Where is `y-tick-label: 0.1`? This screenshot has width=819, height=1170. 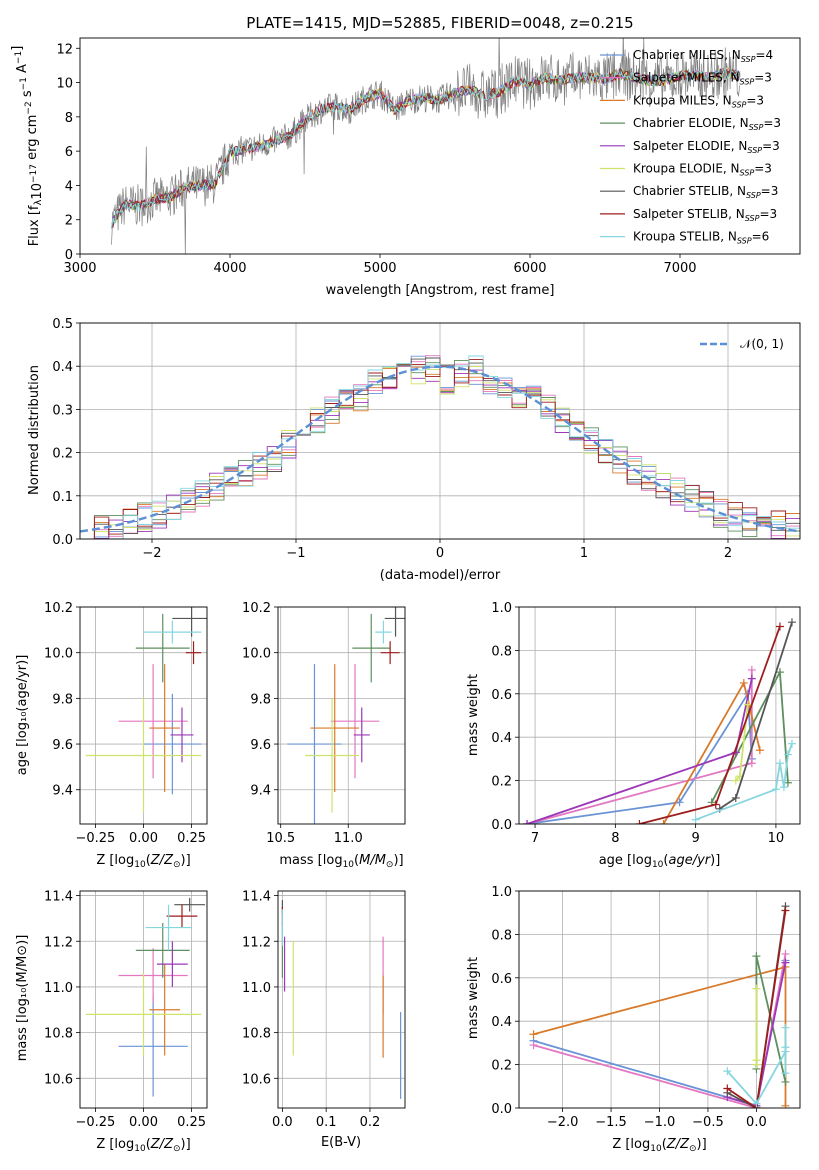
y-tick-label: 0.1 is located at coordinates (62, 497).